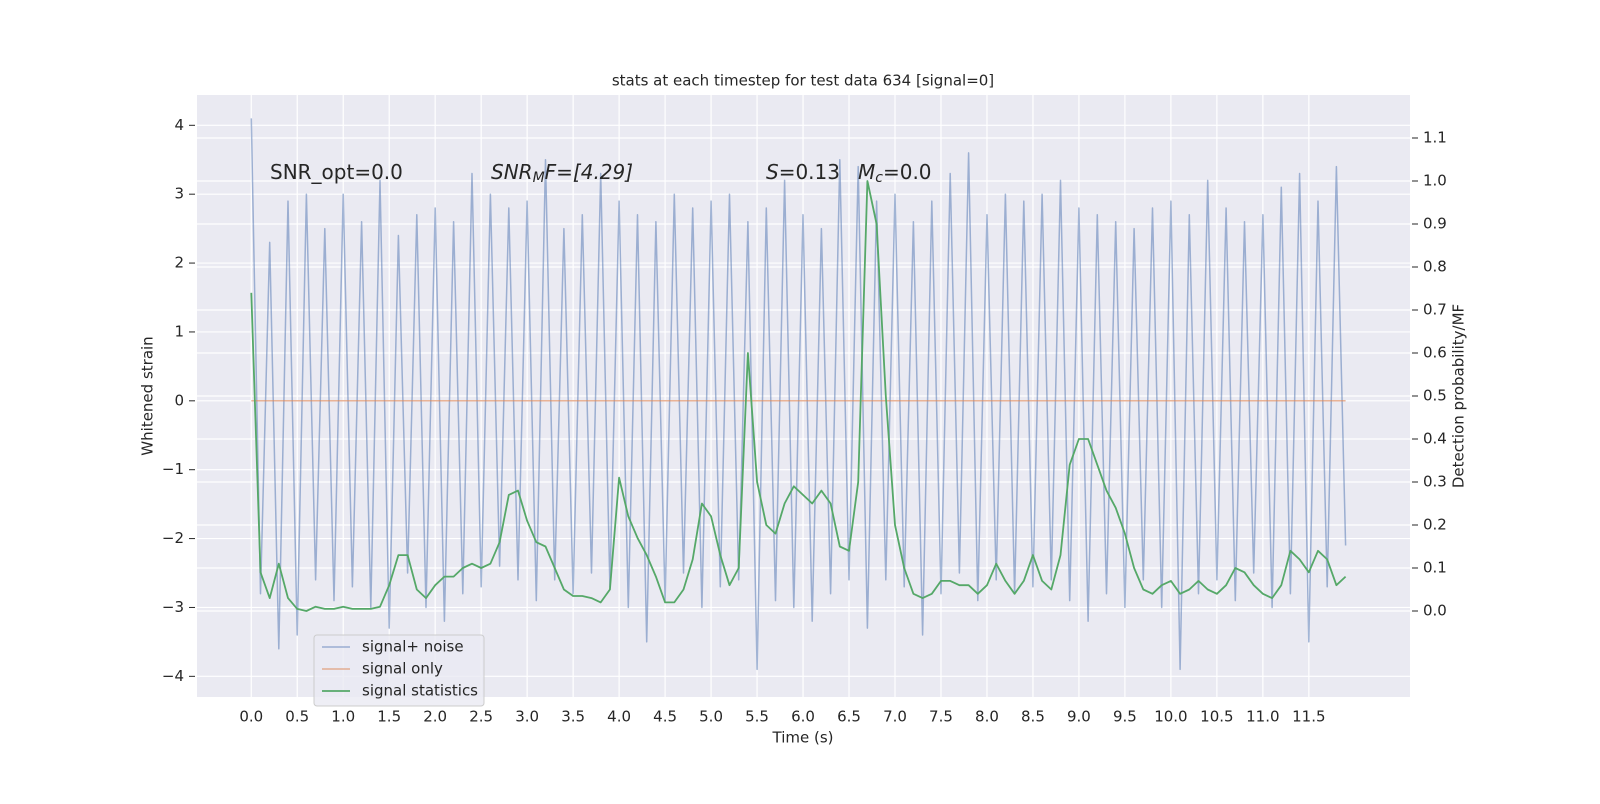  I want to click on x-tick-label: 6.0, so click(803, 717).